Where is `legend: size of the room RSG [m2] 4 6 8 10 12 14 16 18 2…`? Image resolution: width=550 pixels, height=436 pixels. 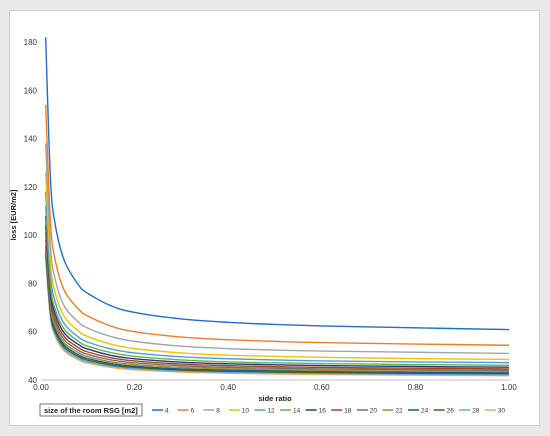 legend: size of the room RSG [m2] 4 6 8 10 12 14 16 18 2… is located at coordinates (272, 410).